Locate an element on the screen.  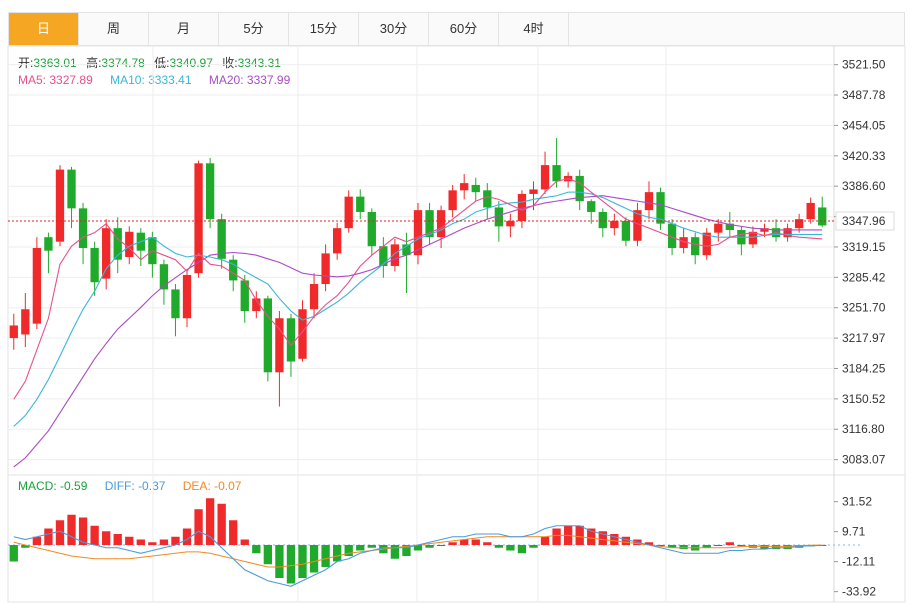
tab-1: 周 is located at coordinates (114, 29).